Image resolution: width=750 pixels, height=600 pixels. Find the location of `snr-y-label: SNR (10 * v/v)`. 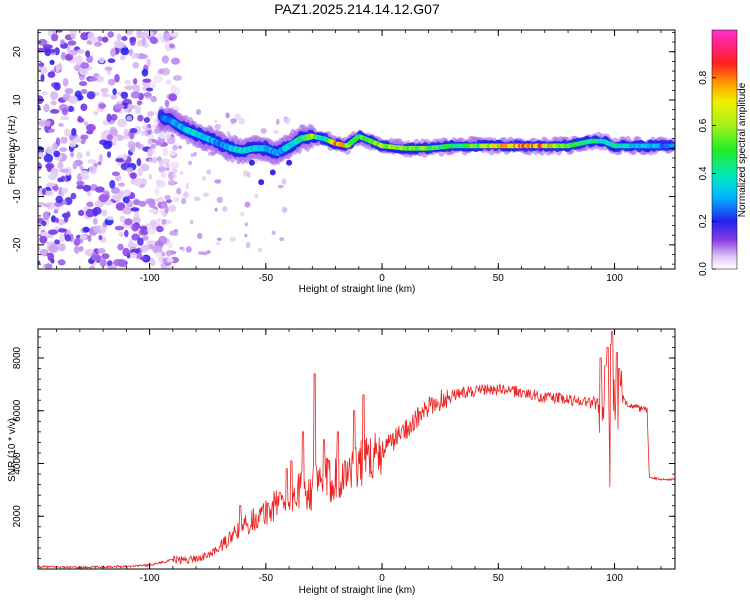

snr-y-label: SNR (10 * v/v) is located at coordinates (12, 450).